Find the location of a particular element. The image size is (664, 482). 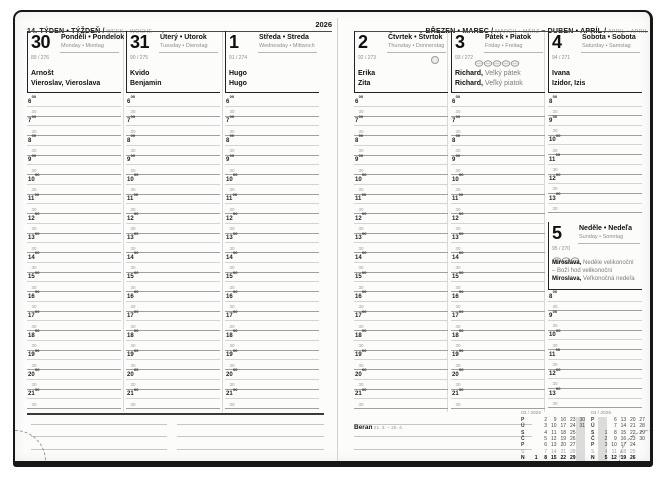

day-number: 5 is located at coordinates (557, 233).